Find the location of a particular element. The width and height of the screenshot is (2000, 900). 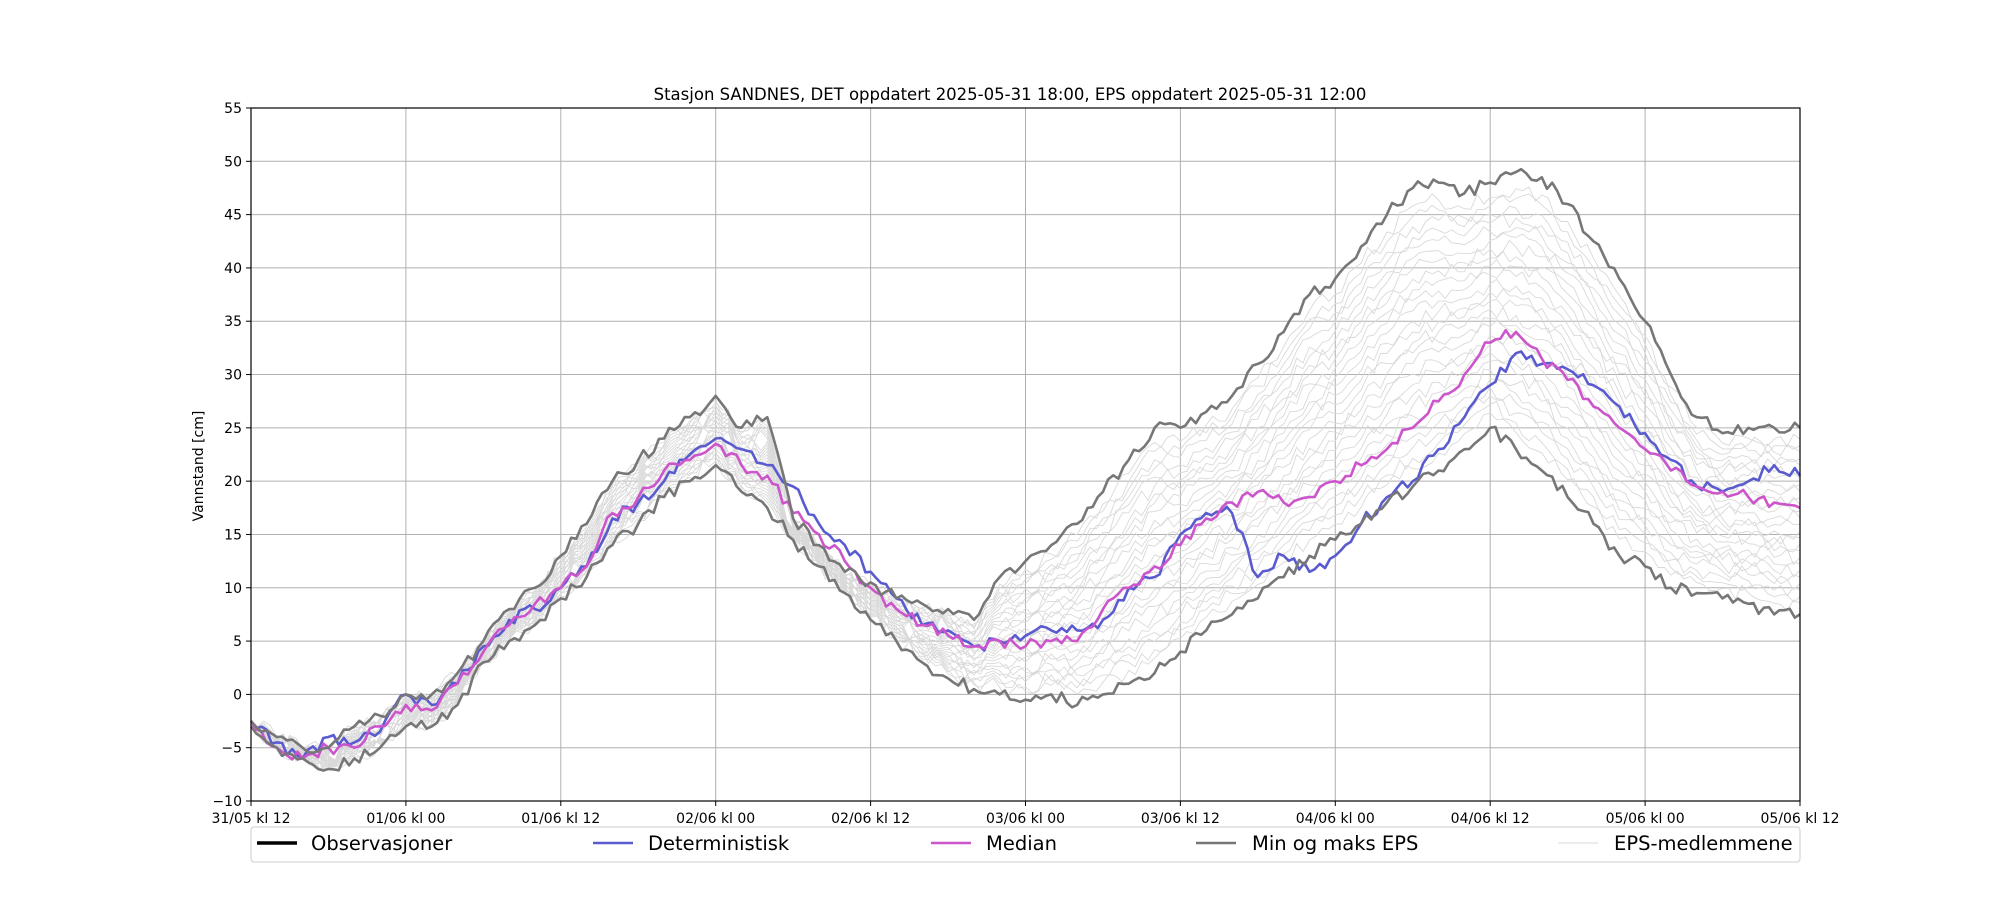

y-axis-label: Vannstand [cm] is located at coordinates (199, 466).